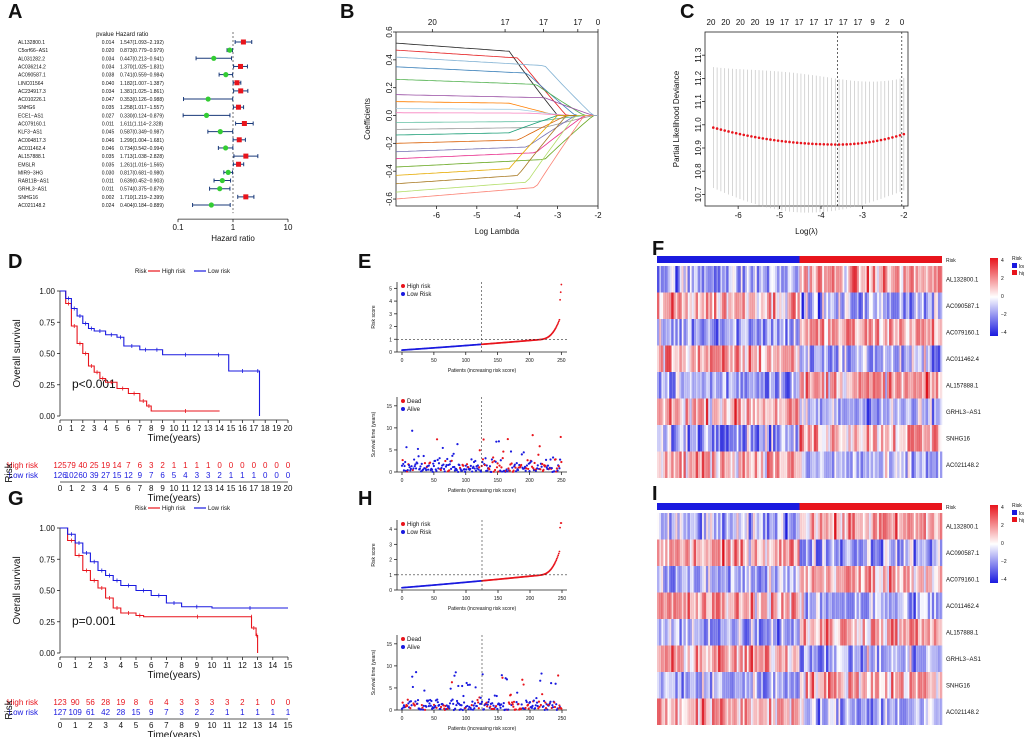 Image resolution: width=1024 pixels, height=737 pixels. What do you see at coordinates (242, 725) in the screenshot?
I see `risk-table-x-tick: 12` at bounding box center [242, 725].